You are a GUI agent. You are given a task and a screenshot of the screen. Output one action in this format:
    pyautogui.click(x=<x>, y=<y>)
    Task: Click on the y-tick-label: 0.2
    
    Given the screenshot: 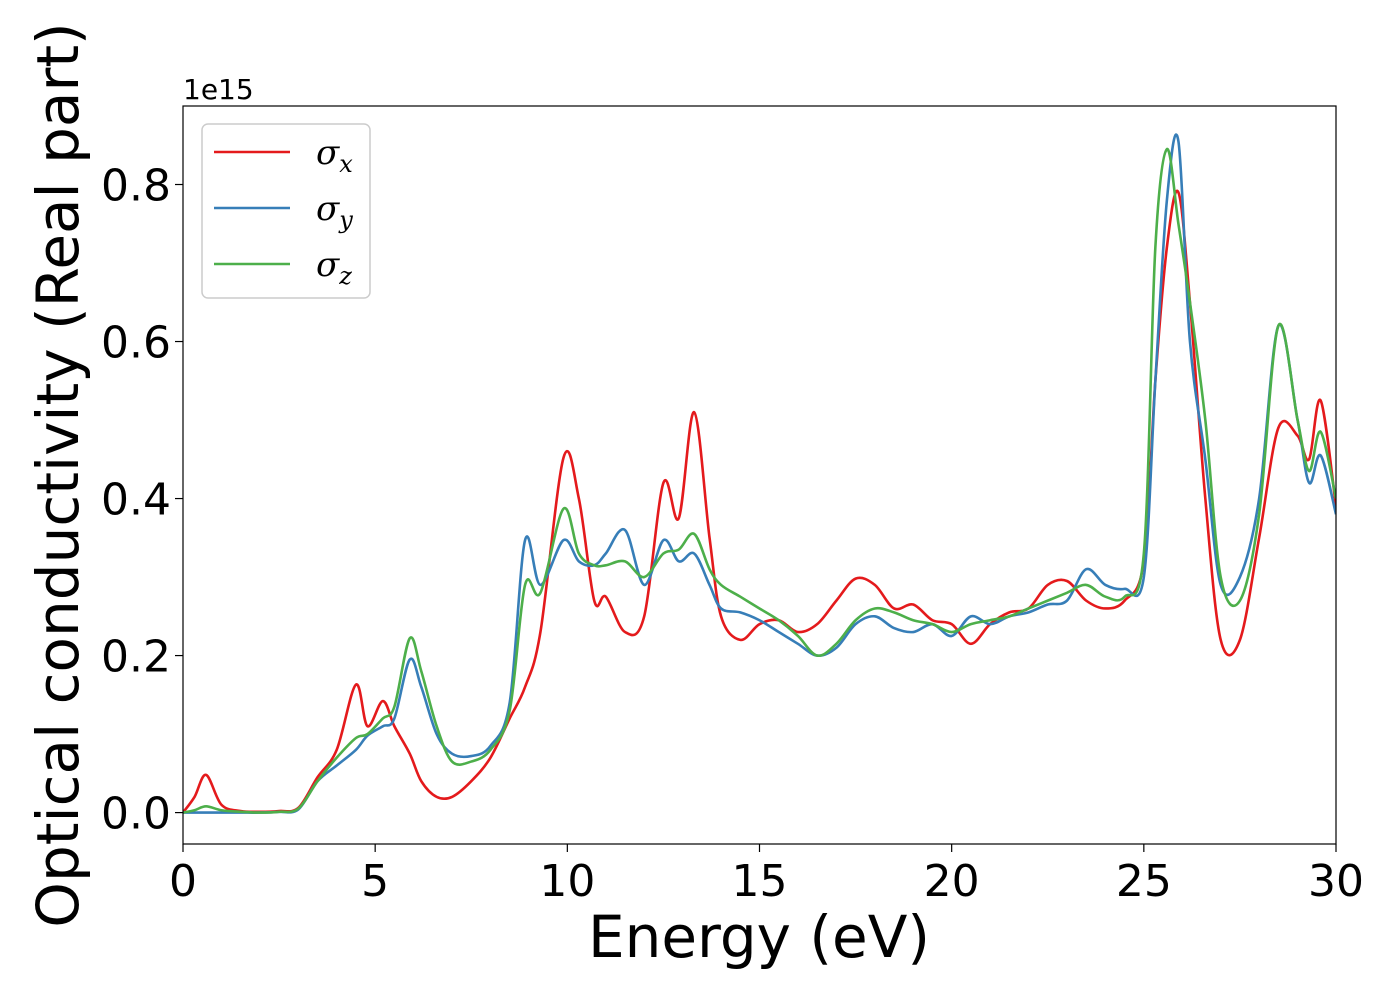 What is the action you would take?
    pyautogui.click(x=136, y=657)
    